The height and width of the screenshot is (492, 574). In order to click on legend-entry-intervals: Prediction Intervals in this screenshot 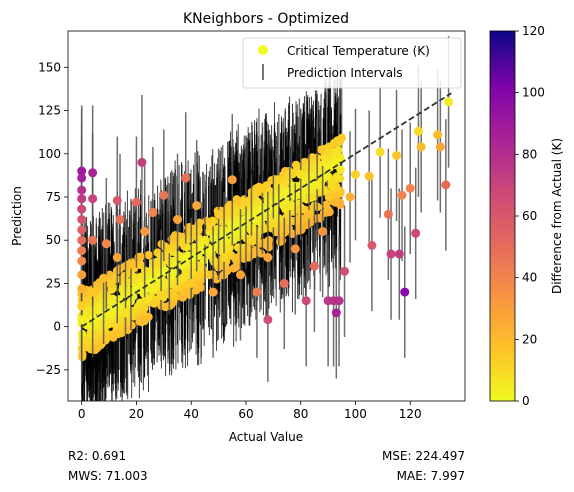, I will do `click(345, 73)`.